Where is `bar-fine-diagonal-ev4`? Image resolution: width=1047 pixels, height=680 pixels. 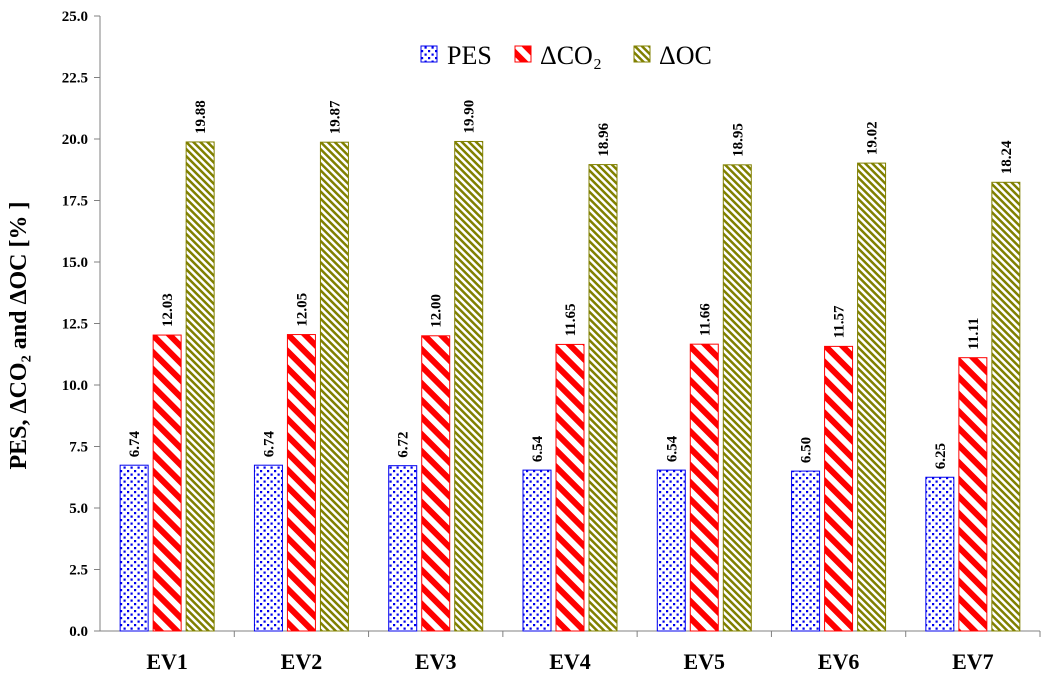 bar-fine-diagonal-ev4 is located at coordinates (603, 398).